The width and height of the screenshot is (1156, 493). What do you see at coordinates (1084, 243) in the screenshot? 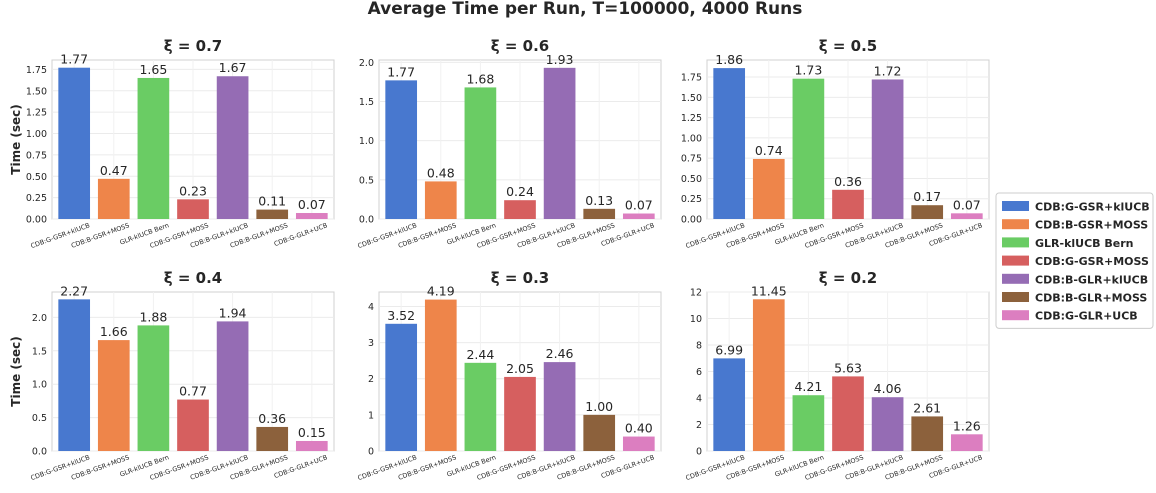
I see `legend-label: GLR-klUCB Bern` at bounding box center [1084, 243].